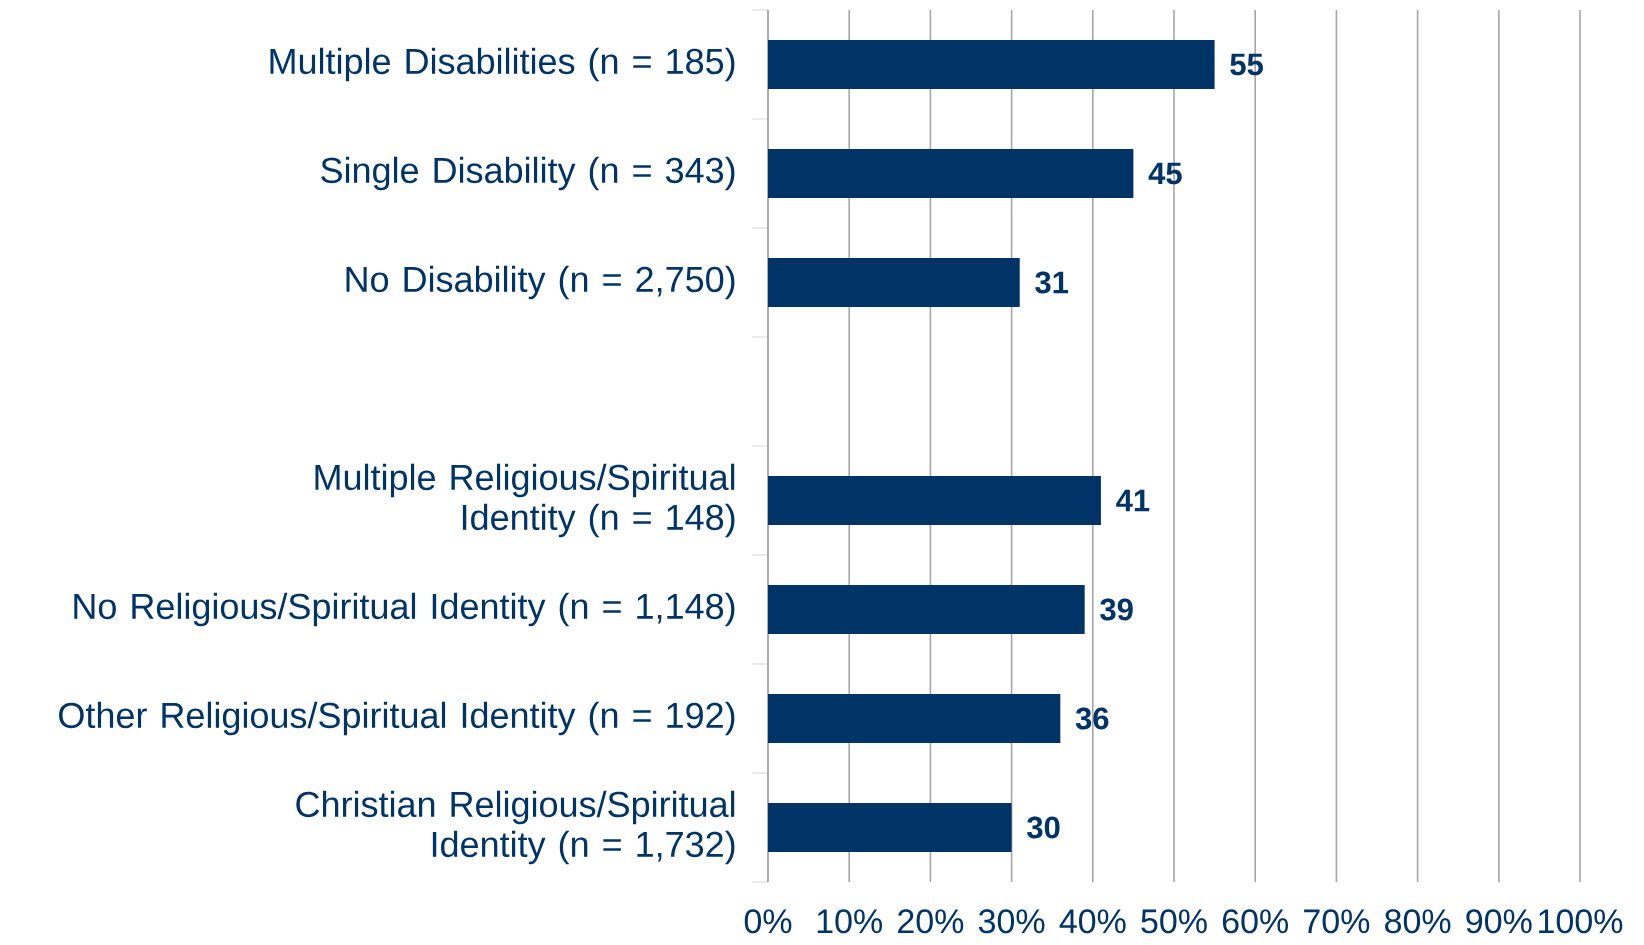  Describe the element at coordinates (1418, 921) in the screenshot. I see `x-tick-label: 80%` at that location.